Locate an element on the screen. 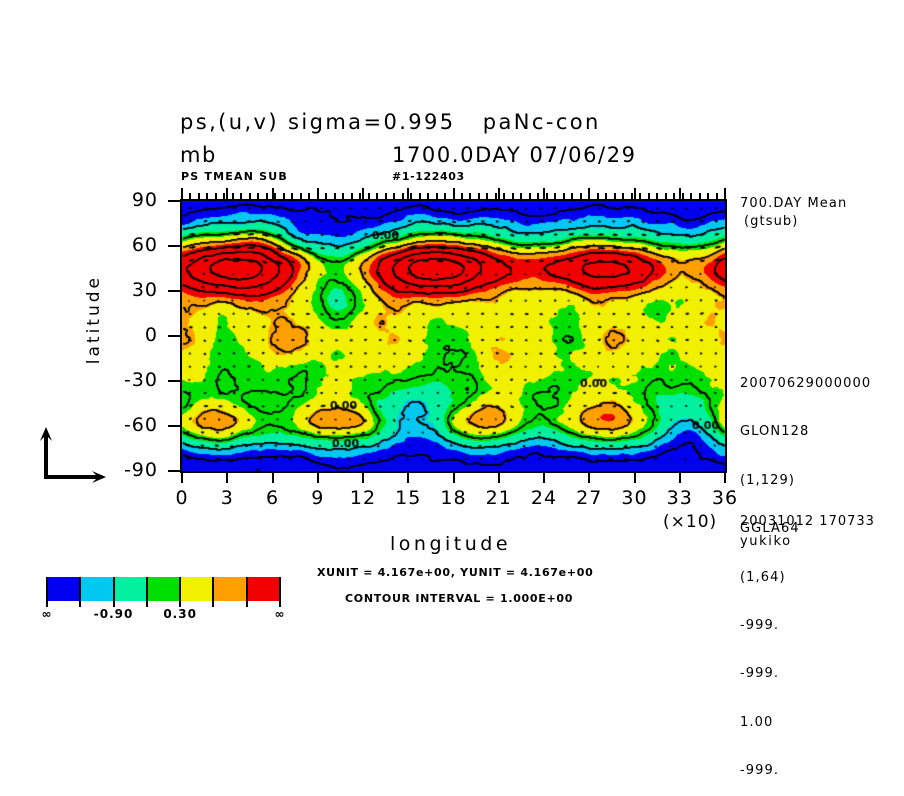 The height and width of the screenshot is (796, 904). metadata-timestamp: 20031012 170733 is located at coordinates (807, 521).